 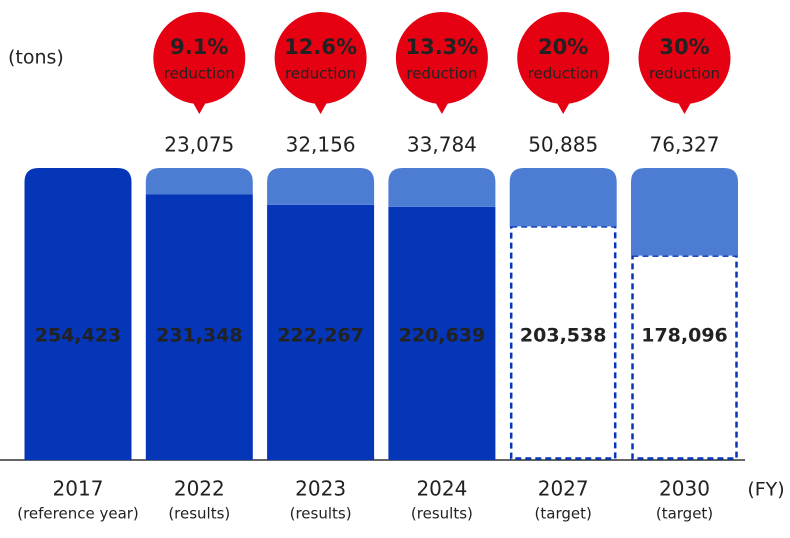 What do you see at coordinates (442, 145) in the screenshot?
I see `reduction-amount: 33,784` at bounding box center [442, 145].